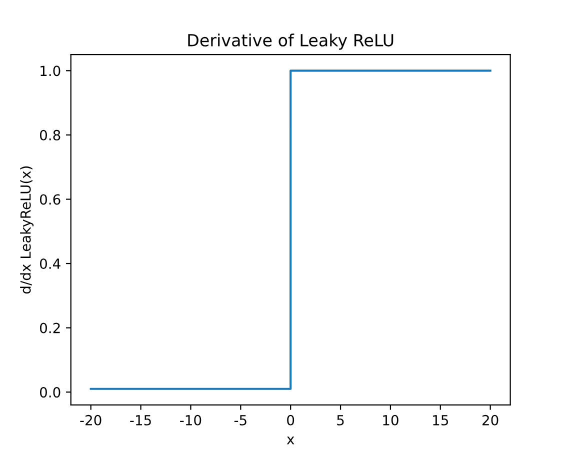 This screenshot has height=455, width=567. What do you see at coordinates (50, 392) in the screenshot?
I see `y-tick-label: 0.0` at bounding box center [50, 392].